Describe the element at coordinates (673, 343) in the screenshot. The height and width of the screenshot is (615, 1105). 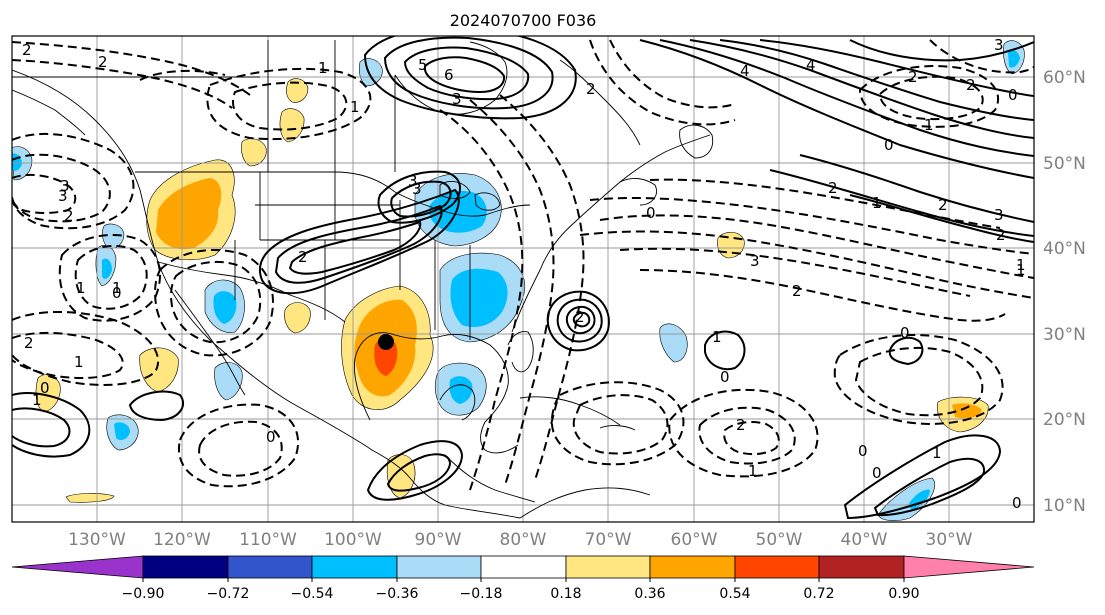
I see `negative-shade-atlantic-west` at that location.